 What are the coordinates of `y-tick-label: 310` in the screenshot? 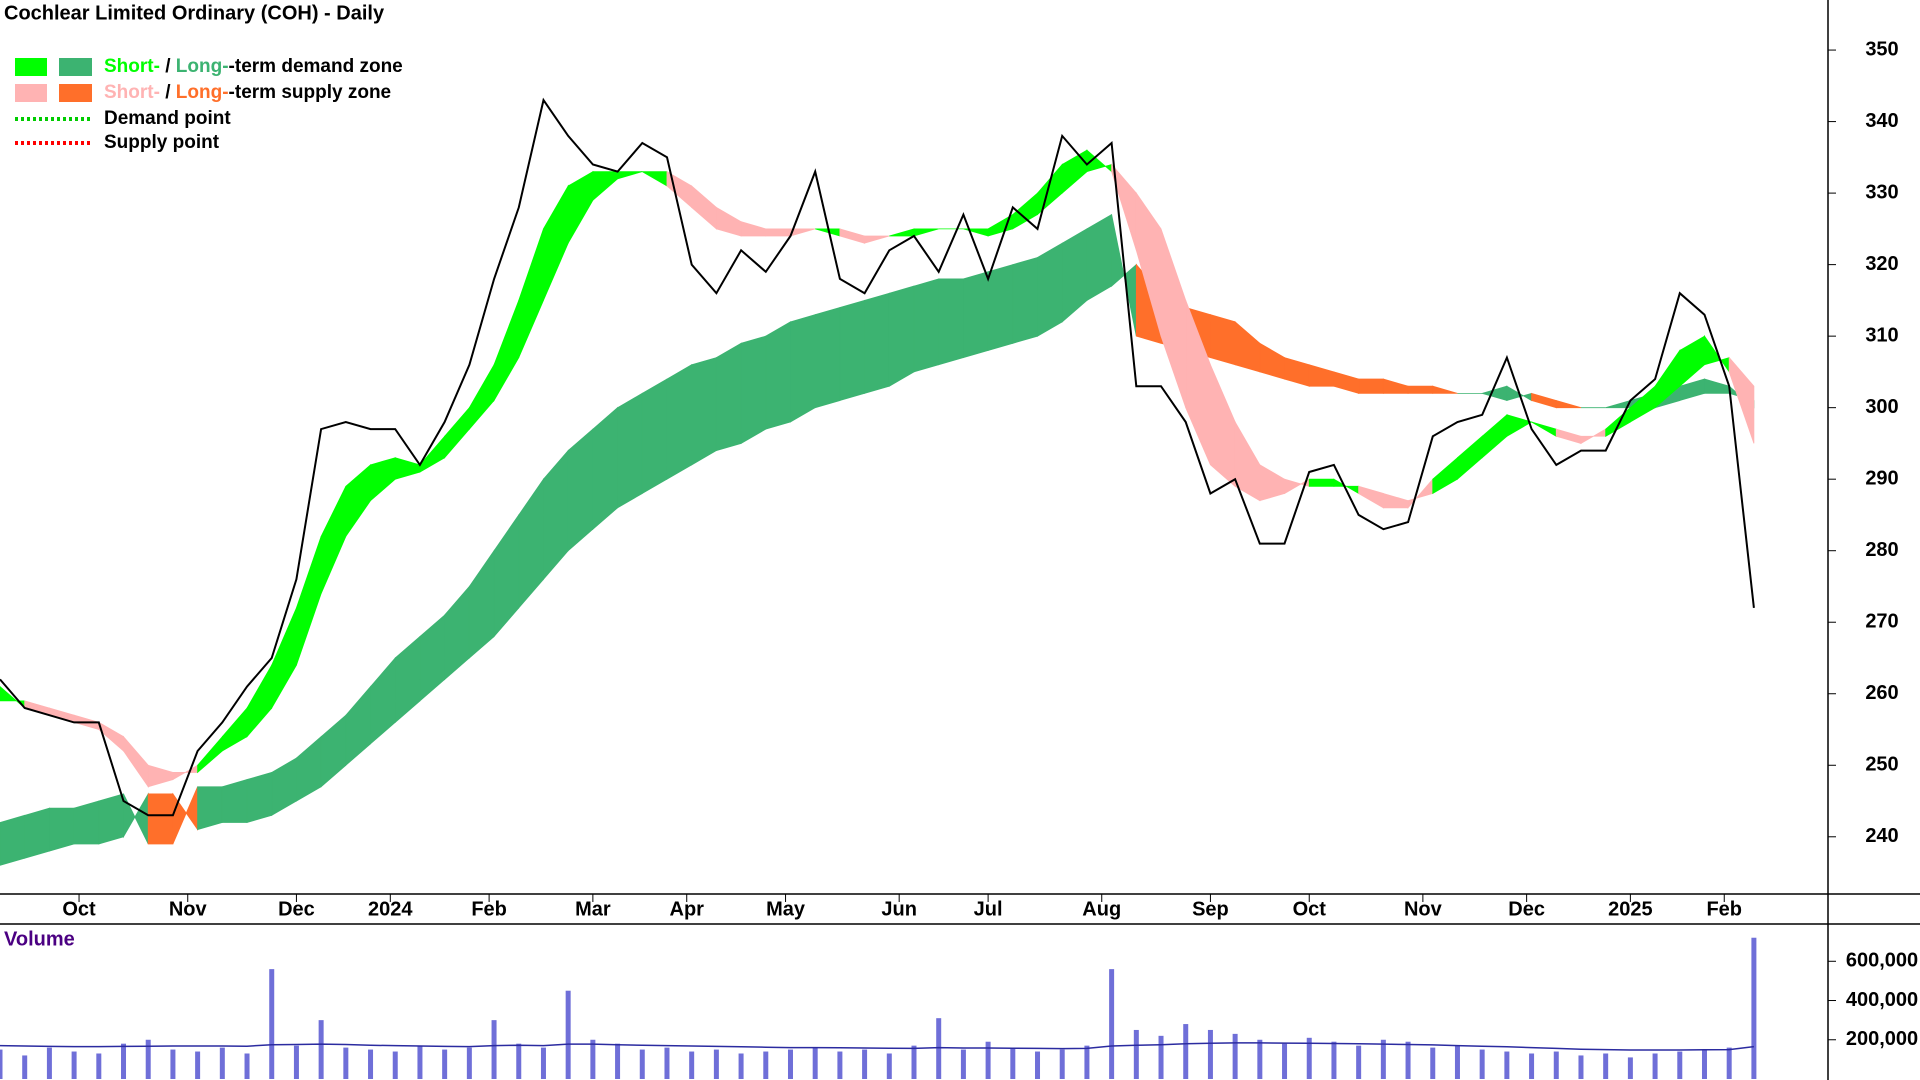 It's located at (1881, 335).